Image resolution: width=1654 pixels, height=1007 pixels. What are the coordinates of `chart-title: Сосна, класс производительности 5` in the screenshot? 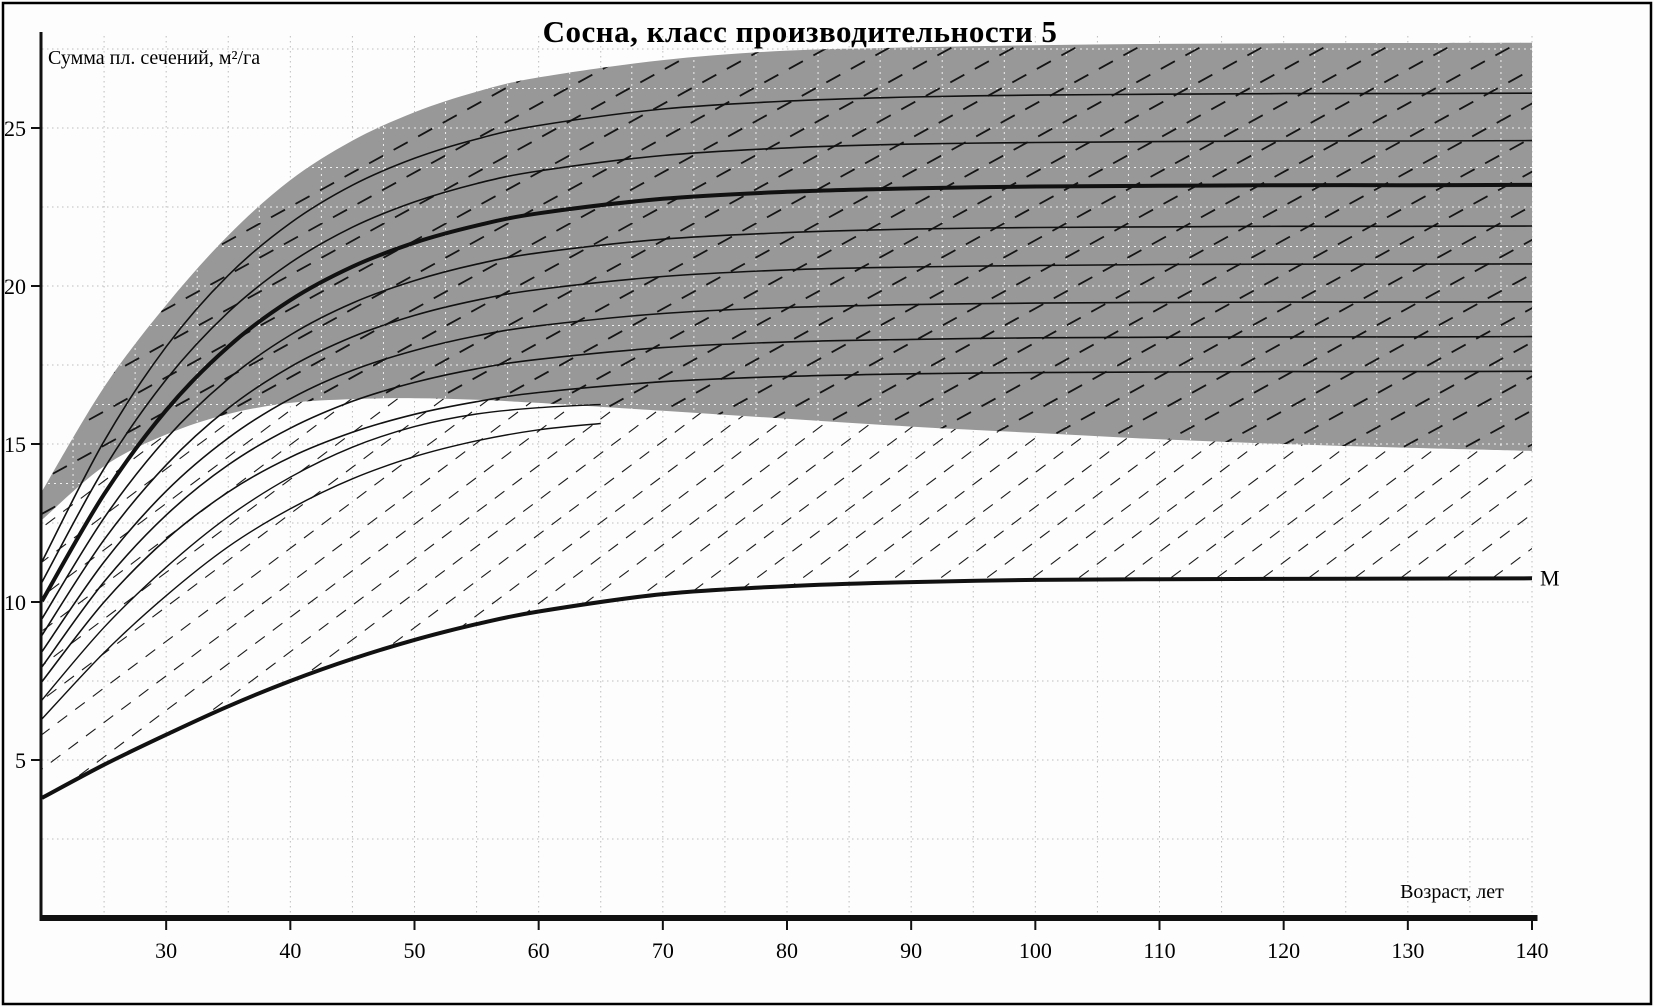 It's located at (800, 31).